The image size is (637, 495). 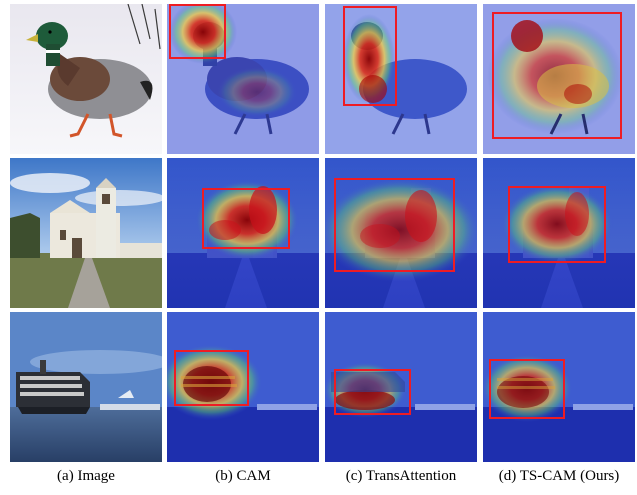 I want to click on cam-ship-heatmap, so click(x=243, y=387).